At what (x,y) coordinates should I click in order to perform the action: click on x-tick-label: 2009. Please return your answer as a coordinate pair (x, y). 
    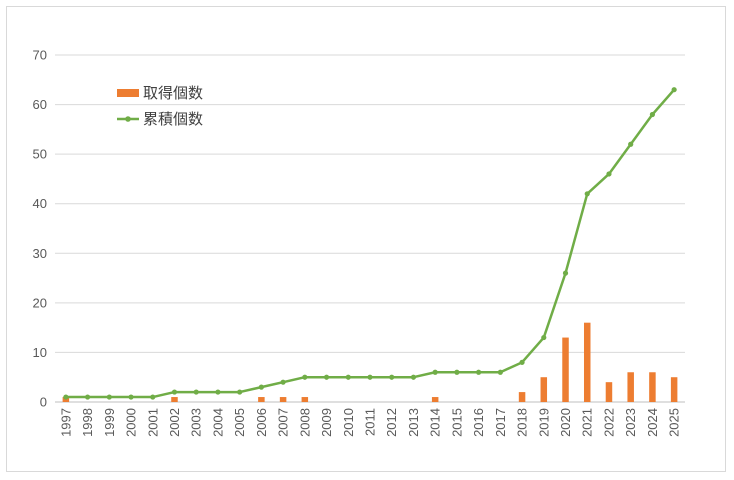
    Looking at the image, I should click on (326, 422).